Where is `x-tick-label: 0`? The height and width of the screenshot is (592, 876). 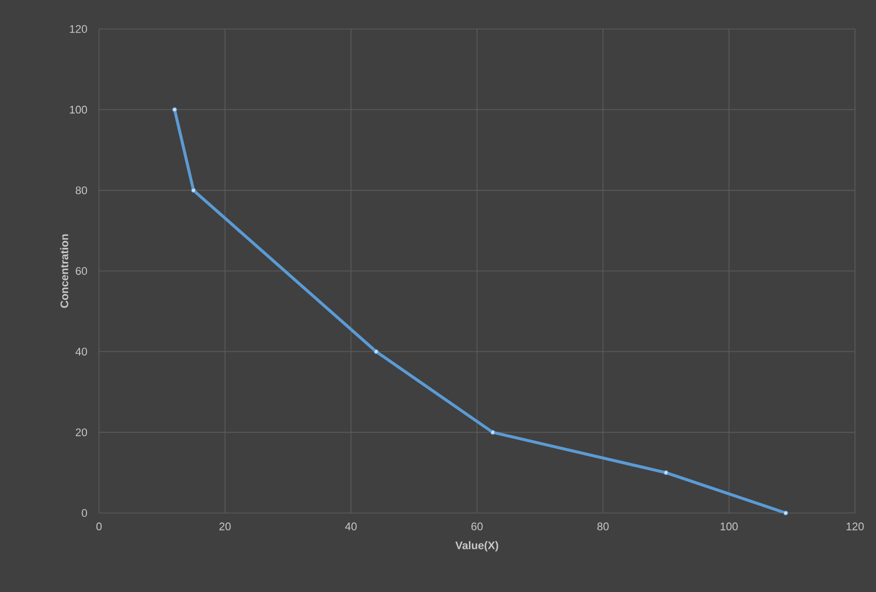
x-tick-label: 0 is located at coordinates (99, 526).